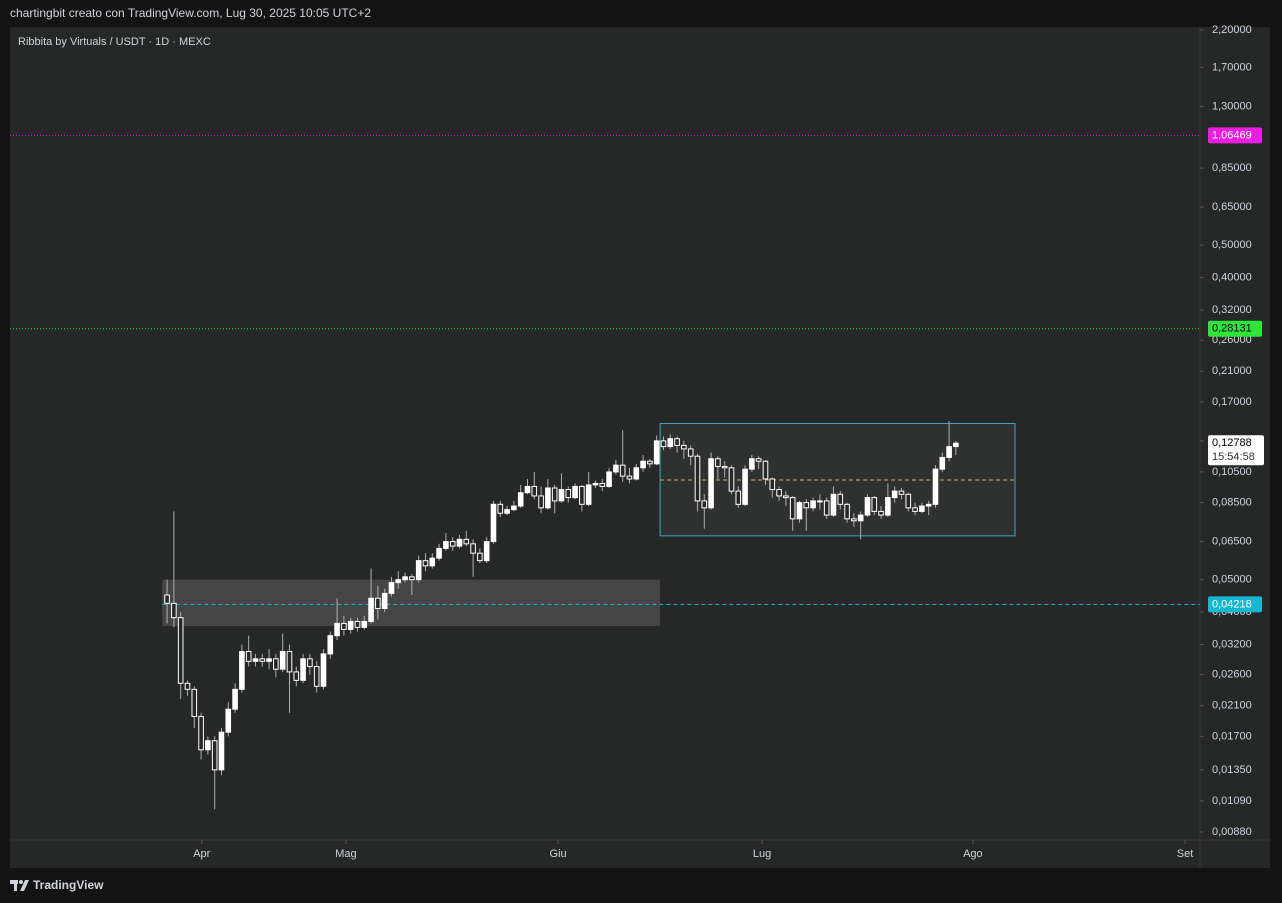  Describe the element at coordinates (973, 854) in the screenshot. I see `x-tick-label: Ago` at that location.